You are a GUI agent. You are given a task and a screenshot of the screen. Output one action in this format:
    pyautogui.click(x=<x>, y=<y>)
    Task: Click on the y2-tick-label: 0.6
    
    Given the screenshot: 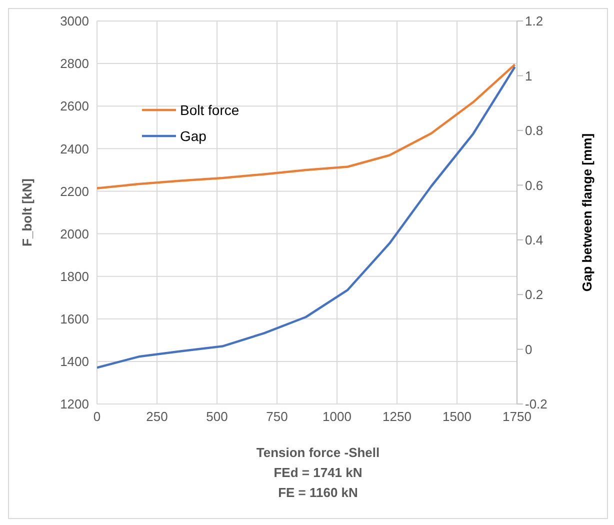 What is the action you would take?
    pyautogui.click(x=534, y=185)
    